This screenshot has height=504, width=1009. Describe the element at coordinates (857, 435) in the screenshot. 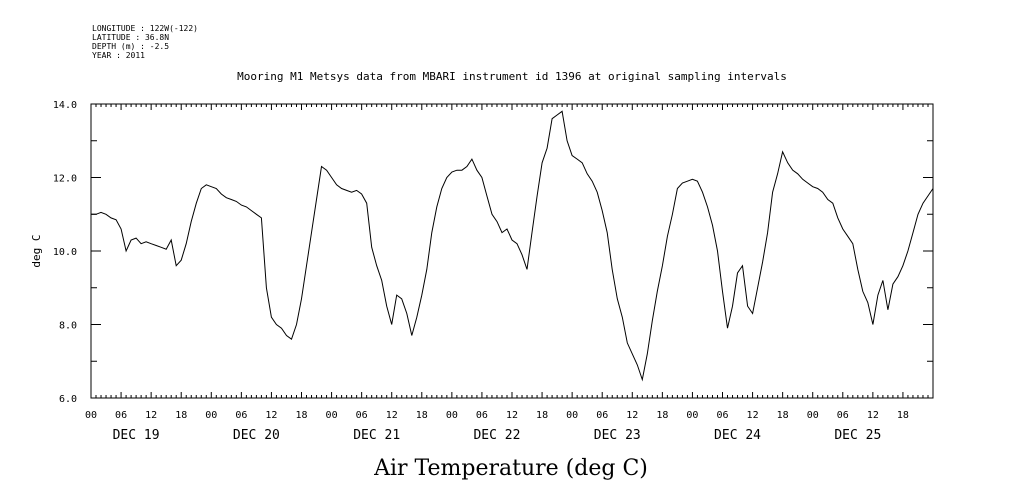

I see `day-label: DEC 25` at that location.